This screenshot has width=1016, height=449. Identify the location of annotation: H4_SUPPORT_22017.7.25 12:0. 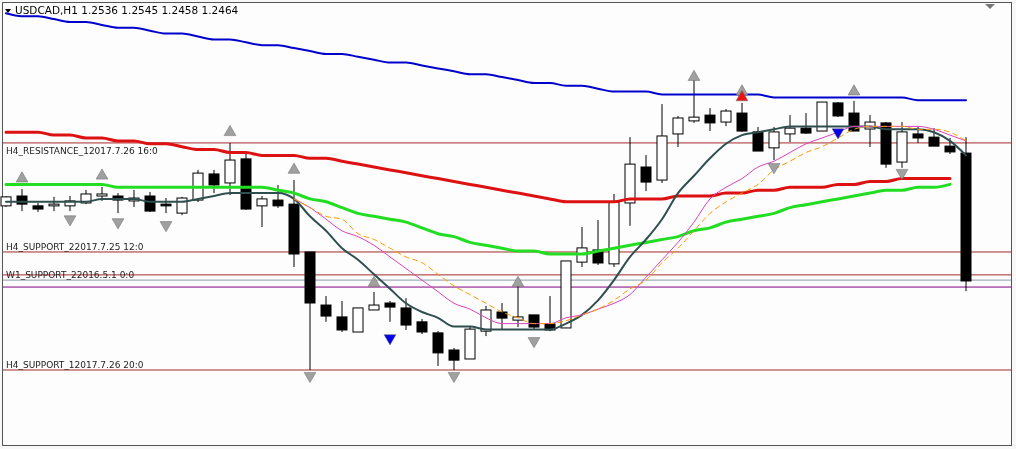
(75, 246).